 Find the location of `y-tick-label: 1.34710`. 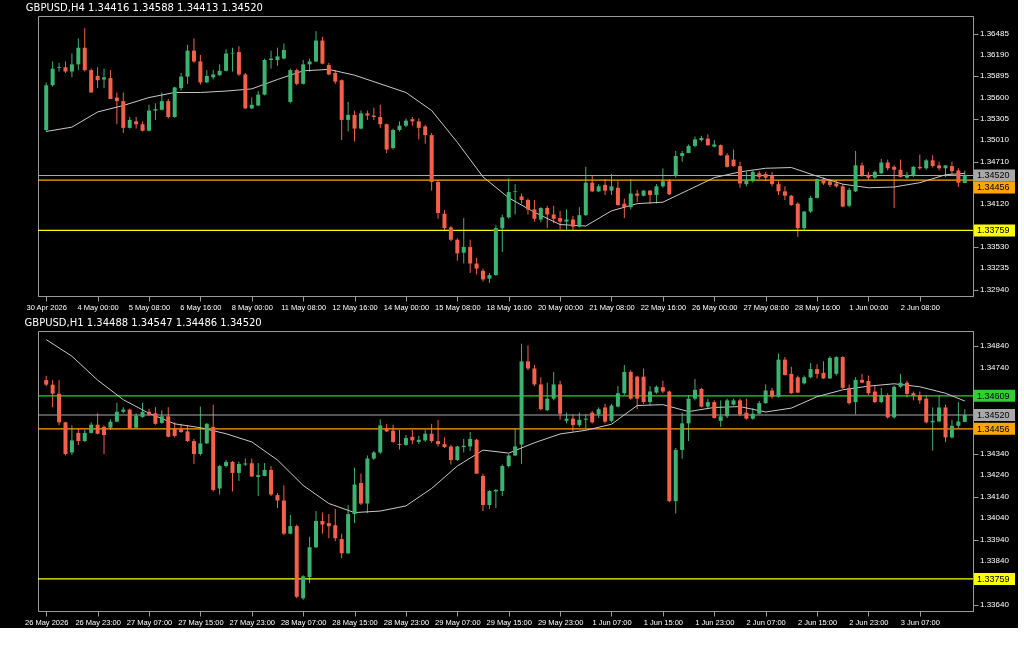

y-tick-label: 1.34710 is located at coordinates (995, 161).